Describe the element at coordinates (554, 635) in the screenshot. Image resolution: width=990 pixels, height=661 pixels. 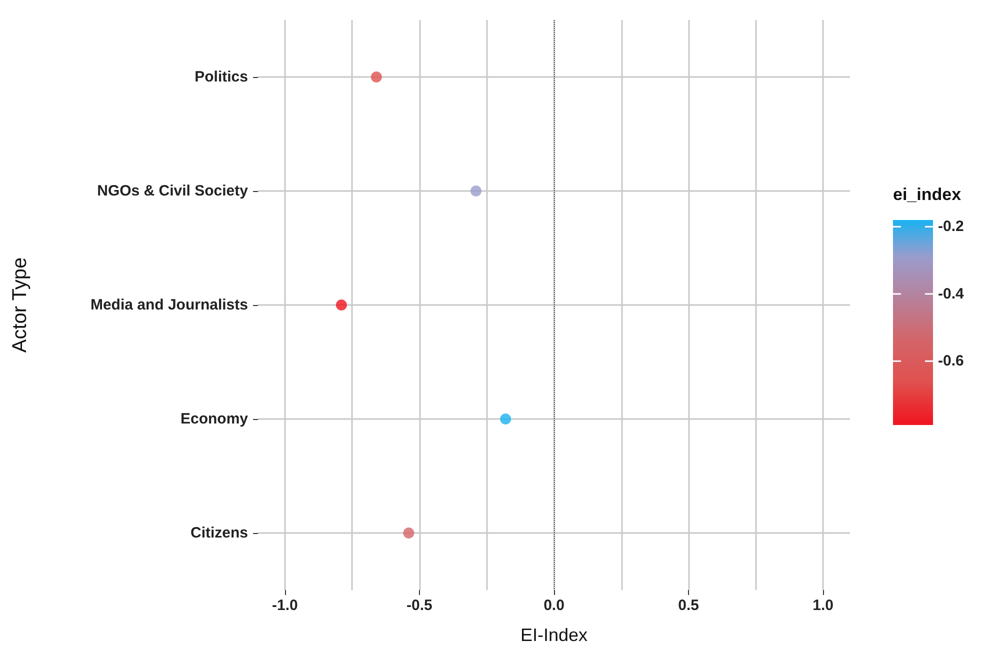
I see `x-axis-title: EI-Index` at that location.